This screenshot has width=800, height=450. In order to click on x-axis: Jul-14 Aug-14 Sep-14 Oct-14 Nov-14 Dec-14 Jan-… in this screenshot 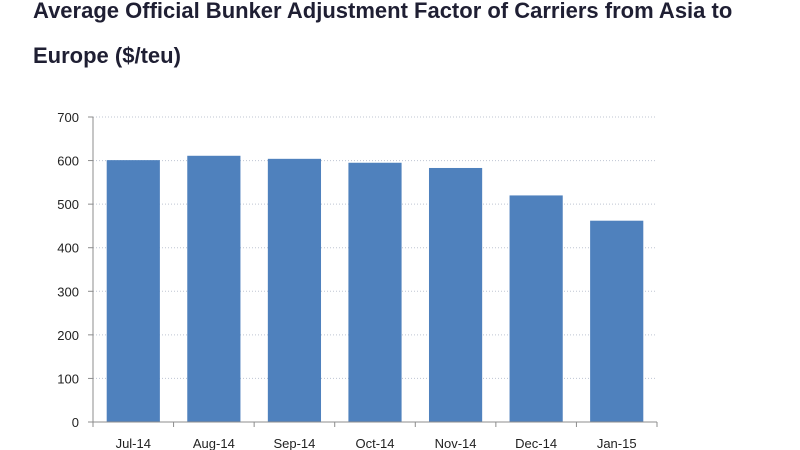, I will do `click(375, 435)`.